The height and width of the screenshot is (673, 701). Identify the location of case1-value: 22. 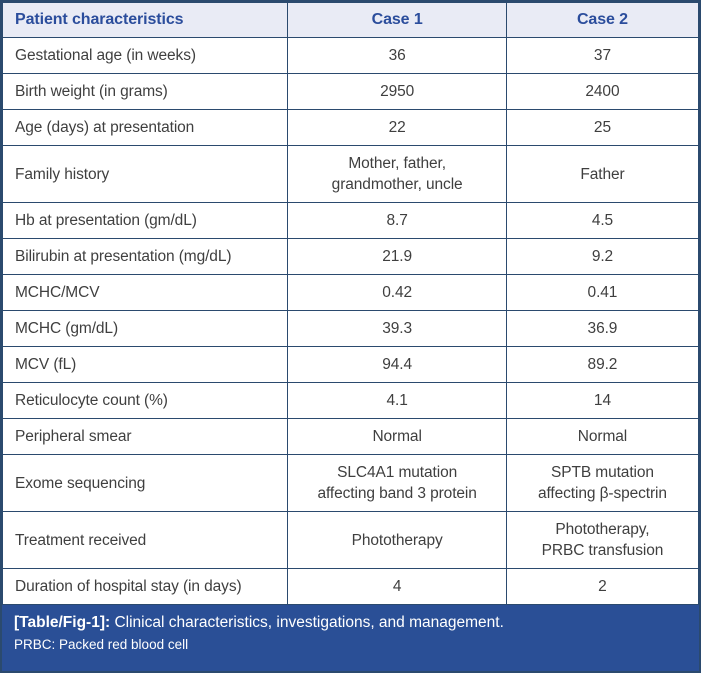
(397, 127).